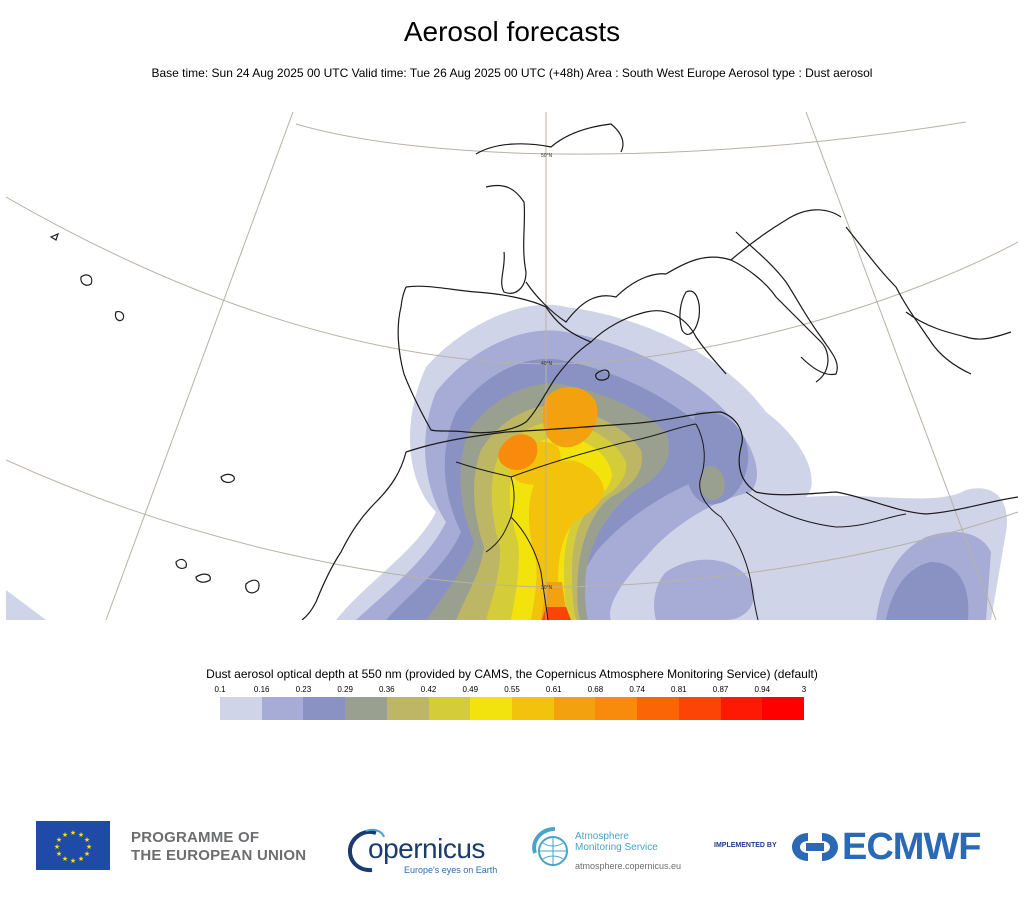 The image size is (1024, 922). I want to click on implemented-by-label: IMPLEMENTED BY, so click(745, 845).